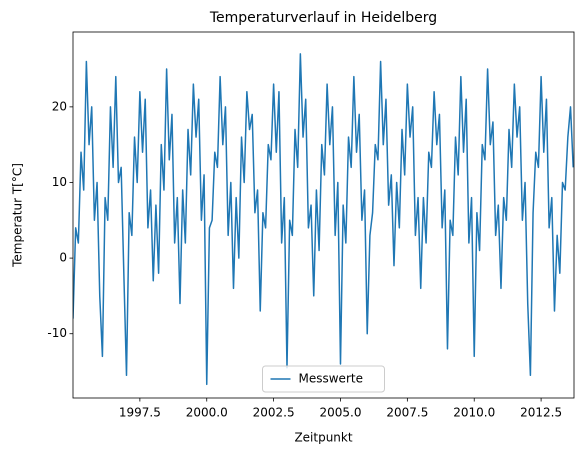  Describe the element at coordinates (63, 258) in the screenshot. I see `y-tick-label: 0` at that location.